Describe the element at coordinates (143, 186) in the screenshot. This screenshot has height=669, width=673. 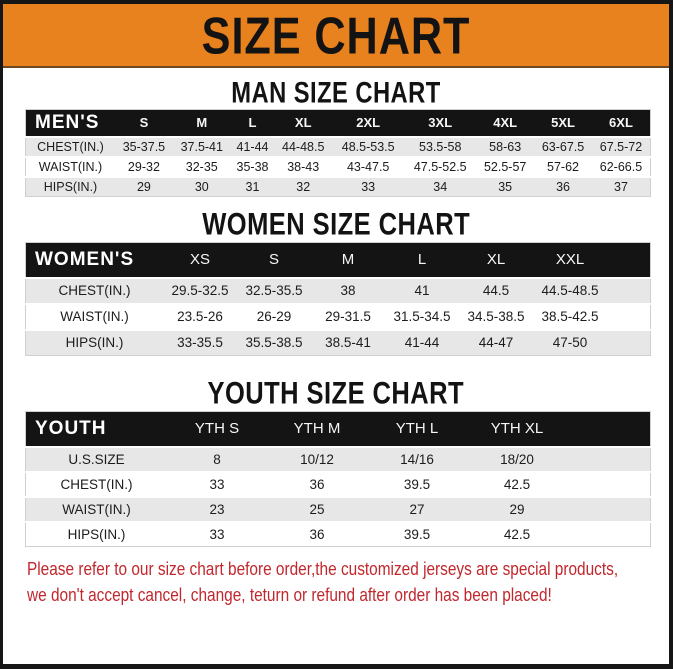
I see `size-value-cell: 29` at that location.